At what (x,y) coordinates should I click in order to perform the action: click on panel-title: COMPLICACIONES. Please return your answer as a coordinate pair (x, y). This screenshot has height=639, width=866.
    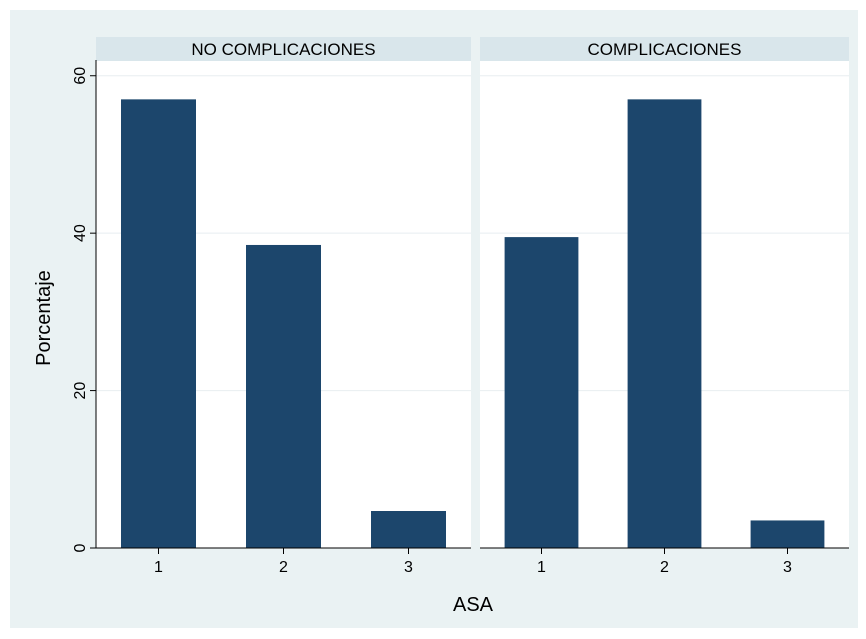
    Looking at the image, I should click on (665, 49).